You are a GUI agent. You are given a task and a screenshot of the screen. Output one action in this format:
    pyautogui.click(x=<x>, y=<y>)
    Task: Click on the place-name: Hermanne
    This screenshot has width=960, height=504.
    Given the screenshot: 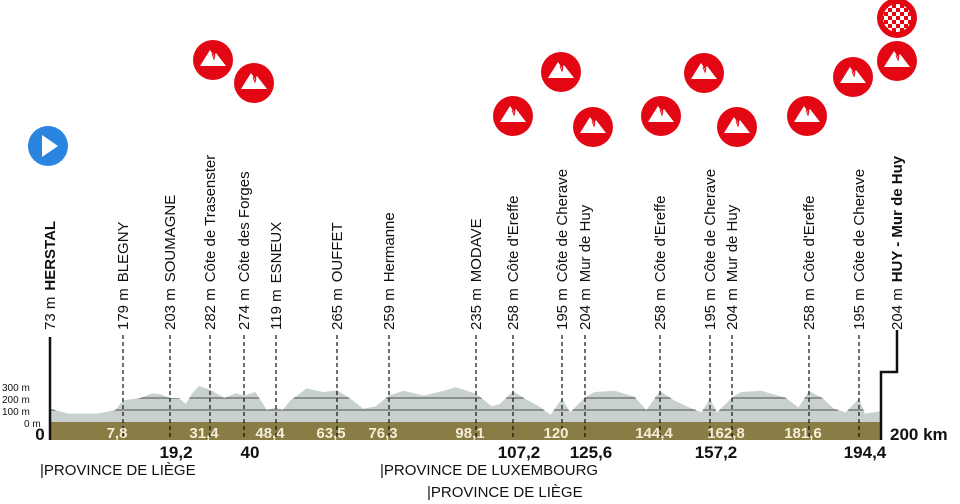 What is the action you would take?
    pyautogui.click(x=389, y=247)
    